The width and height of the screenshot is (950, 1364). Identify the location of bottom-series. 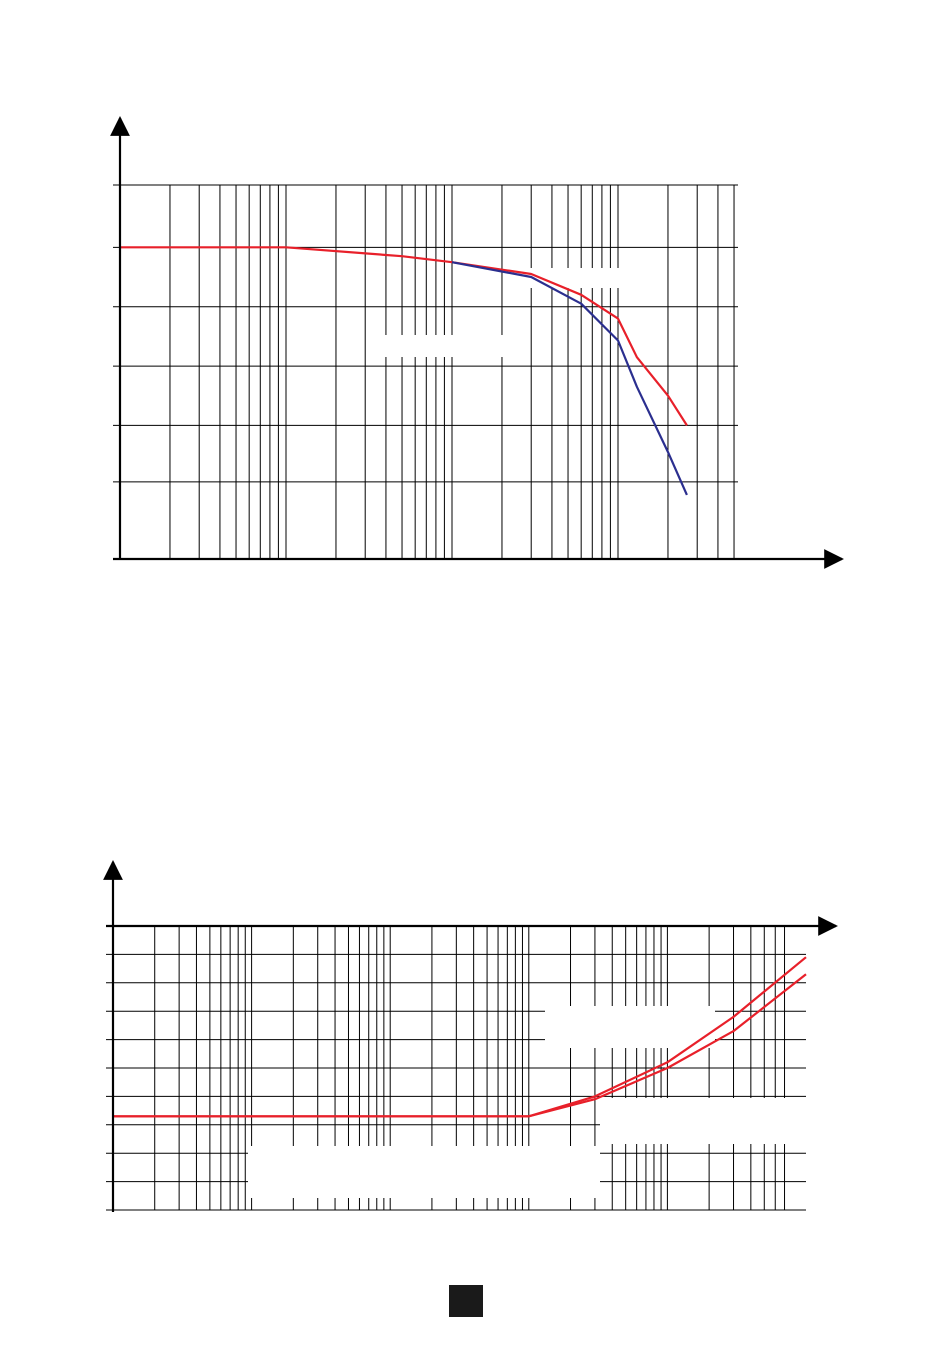
(460, 1037).